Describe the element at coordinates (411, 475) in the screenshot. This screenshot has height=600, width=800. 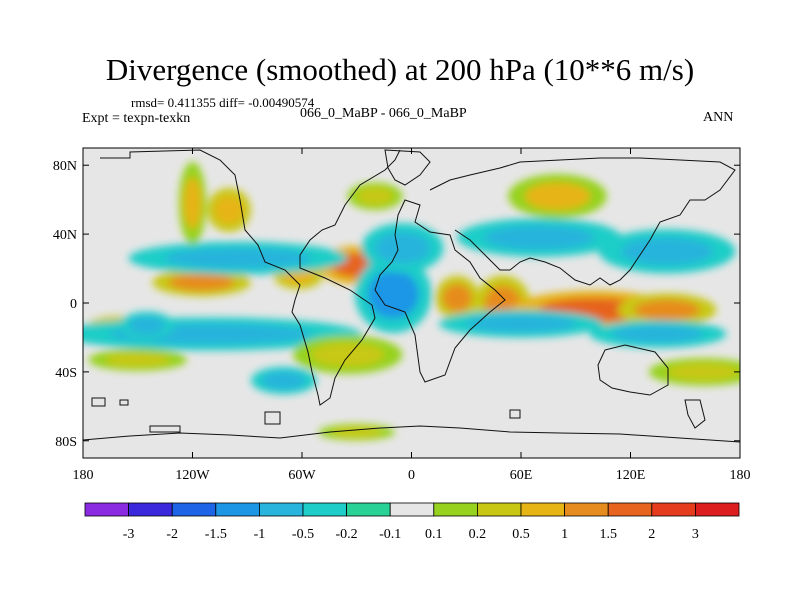
I see `x-tick-label: 0` at that location.